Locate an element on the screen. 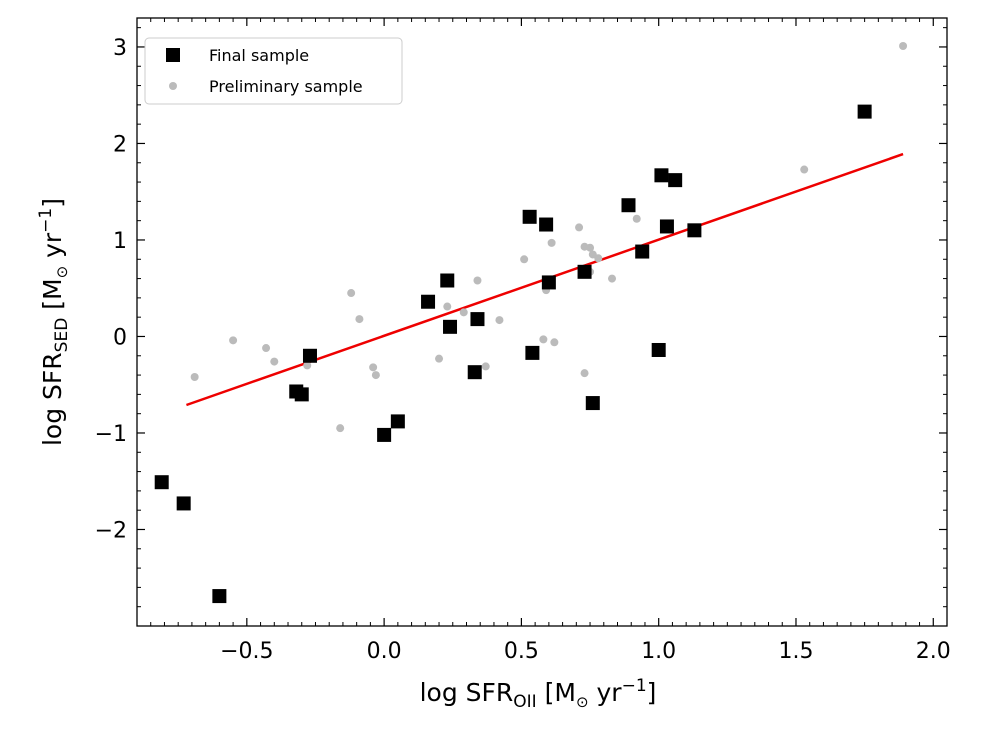 The height and width of the screenshot is (747, 996). x-tick-label: 0.5 is located at coordinates (521, 651).